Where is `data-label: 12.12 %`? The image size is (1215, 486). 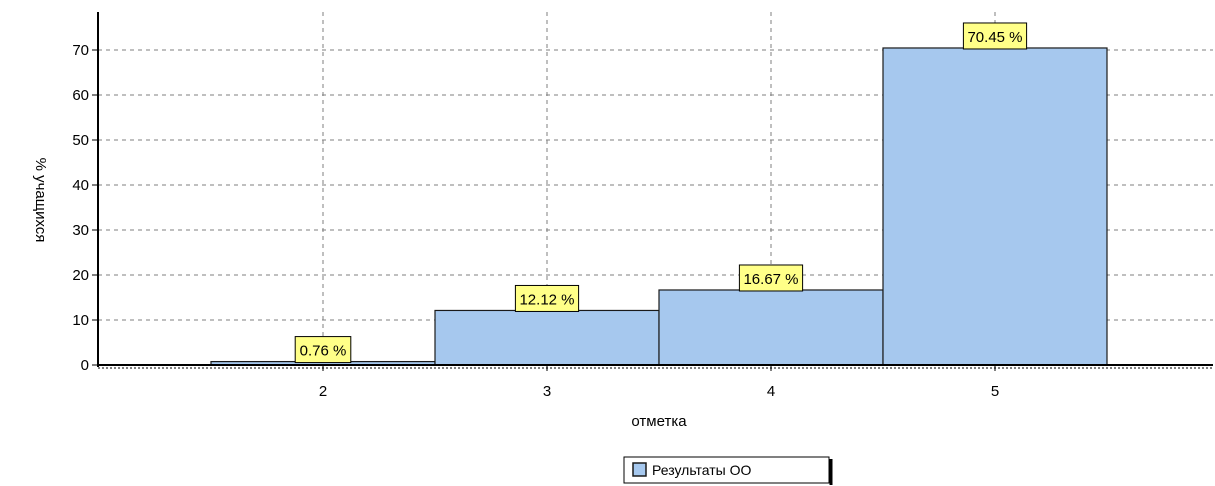
data-label: 12.12 % is located at coordinates (546, 299).